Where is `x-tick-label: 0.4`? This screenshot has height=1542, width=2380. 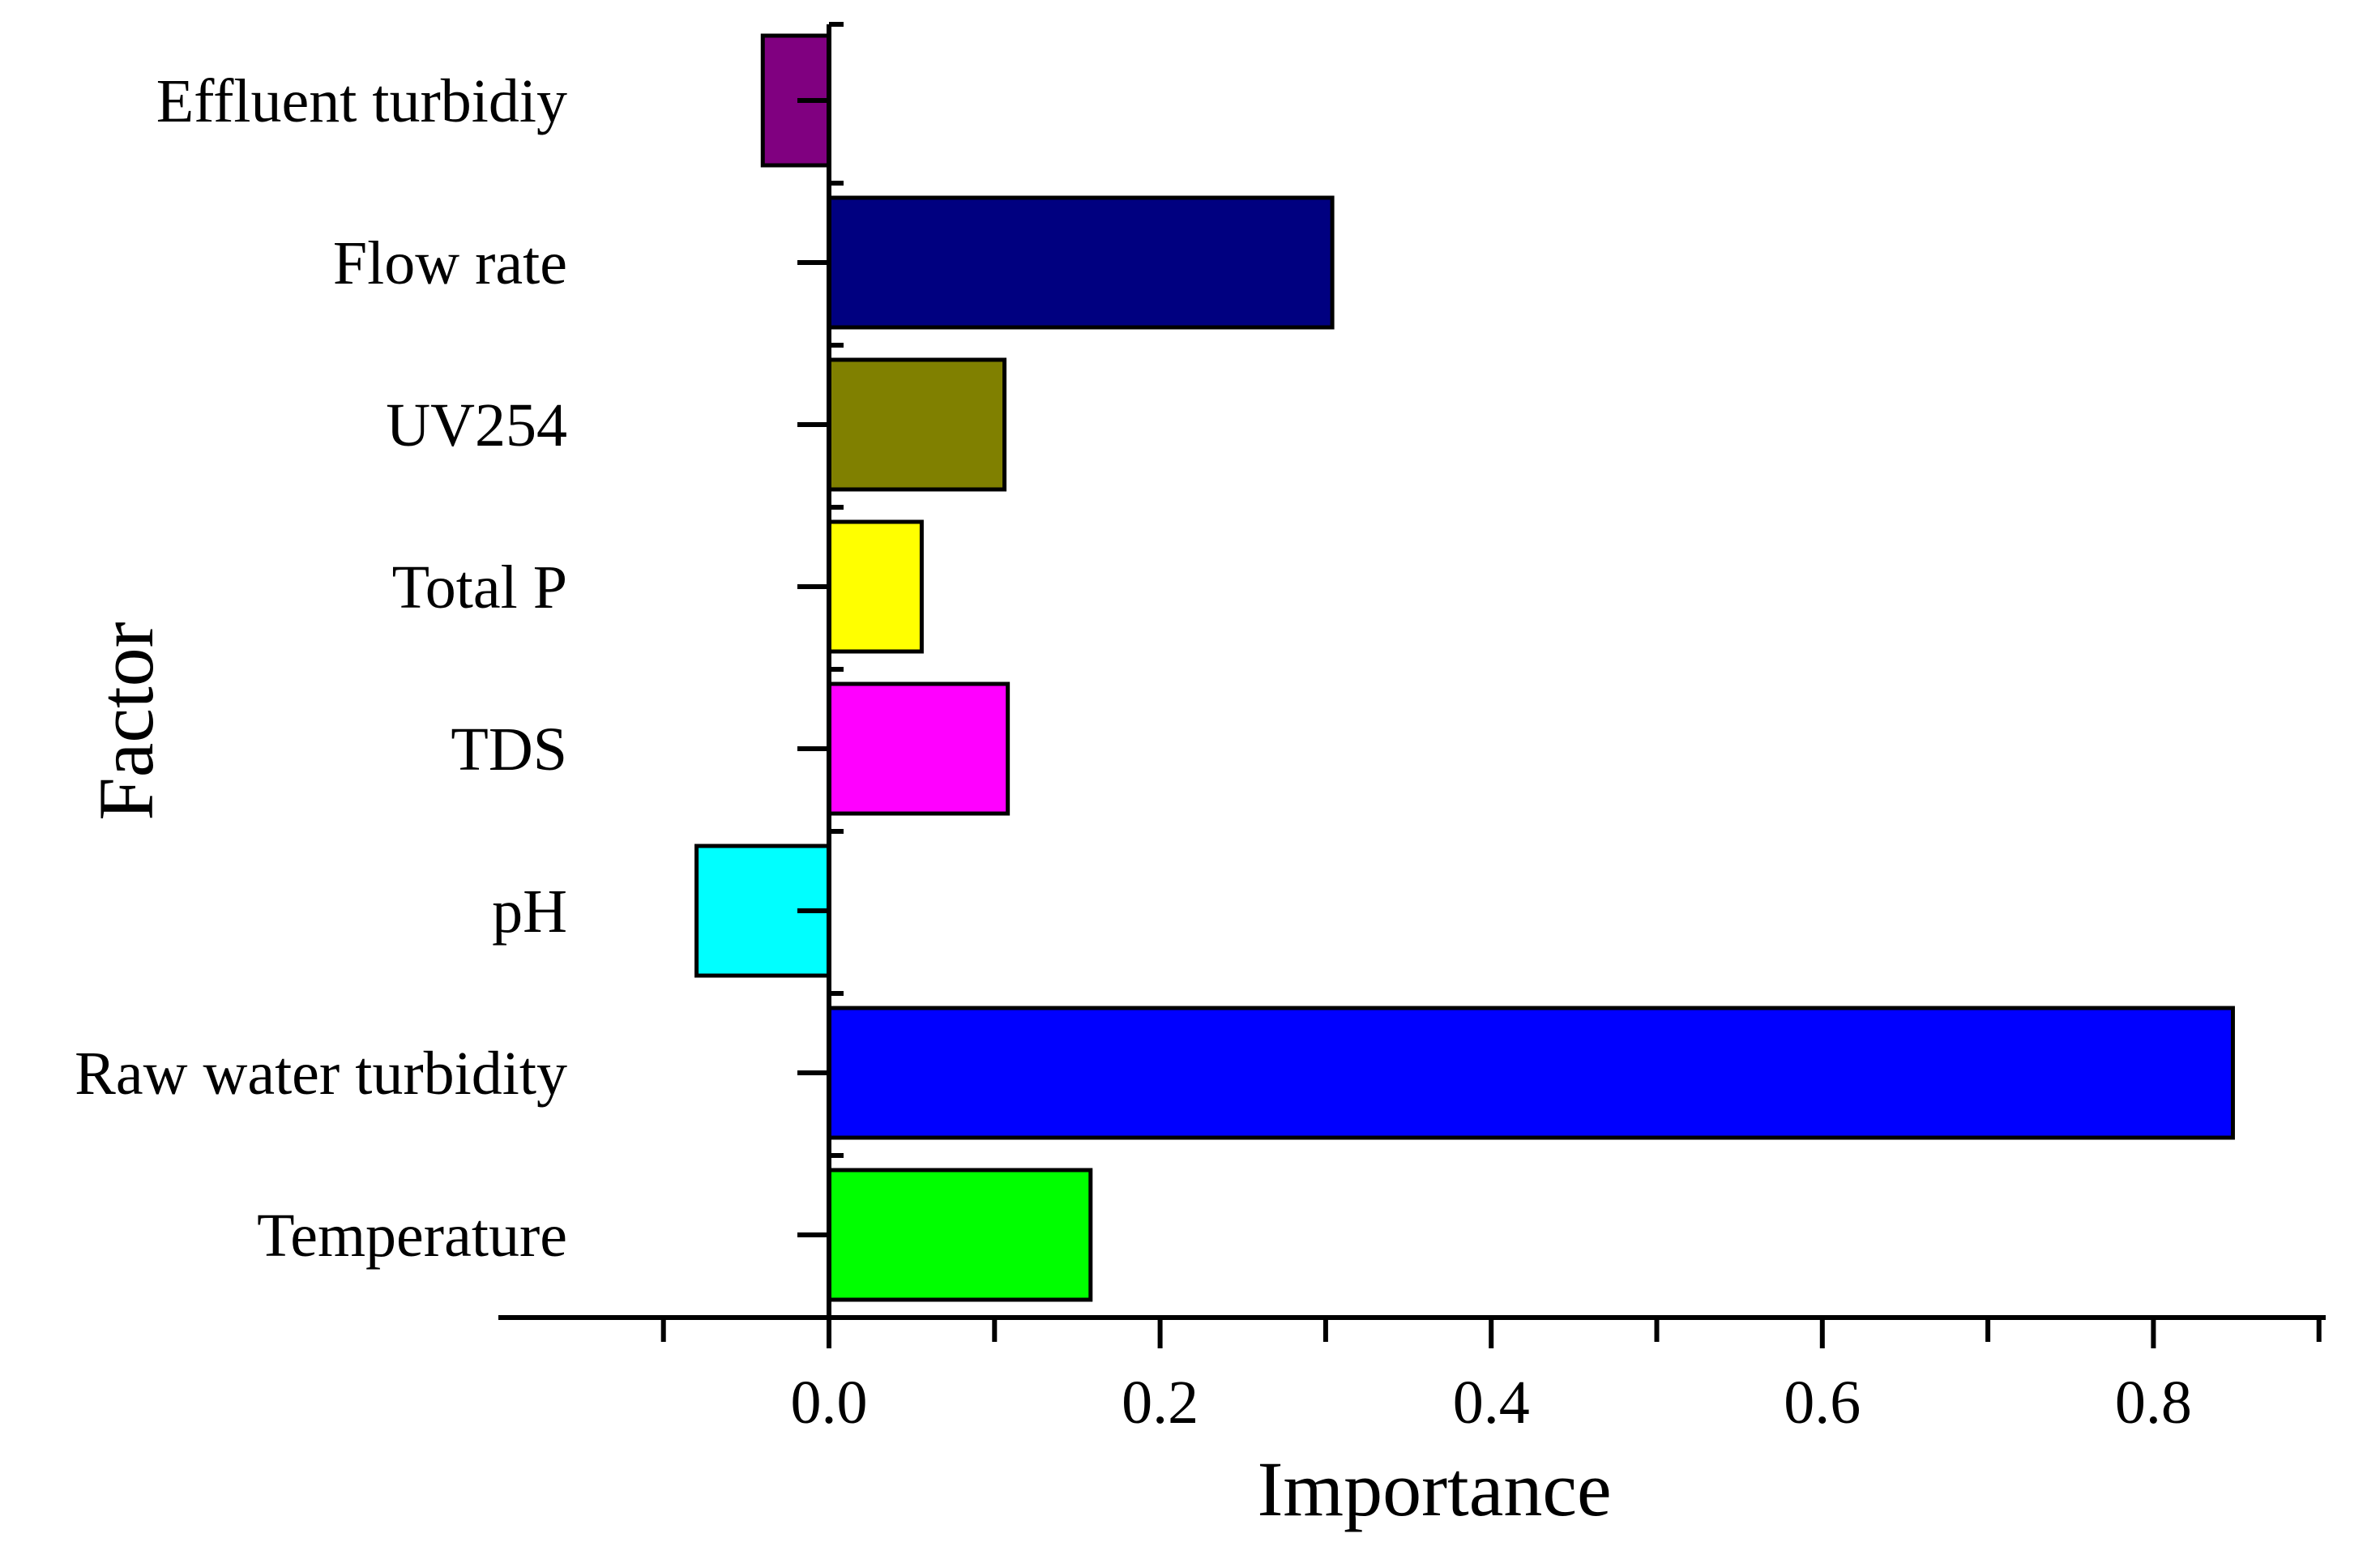 x-tick-label: 0.4 is located at coordinates (1491, 1403).